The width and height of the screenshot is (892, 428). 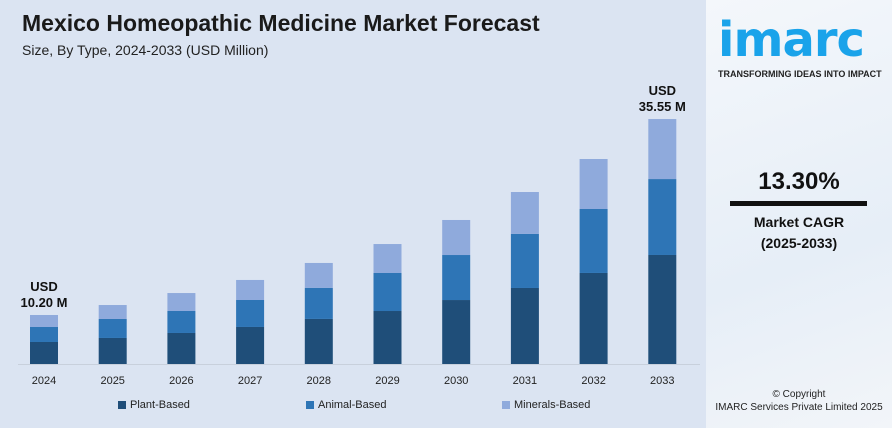 What do you see at coordinates (662, 381) in the screenshot?
I see `x-tick-label: 2033` at bounding box center [662, 381].